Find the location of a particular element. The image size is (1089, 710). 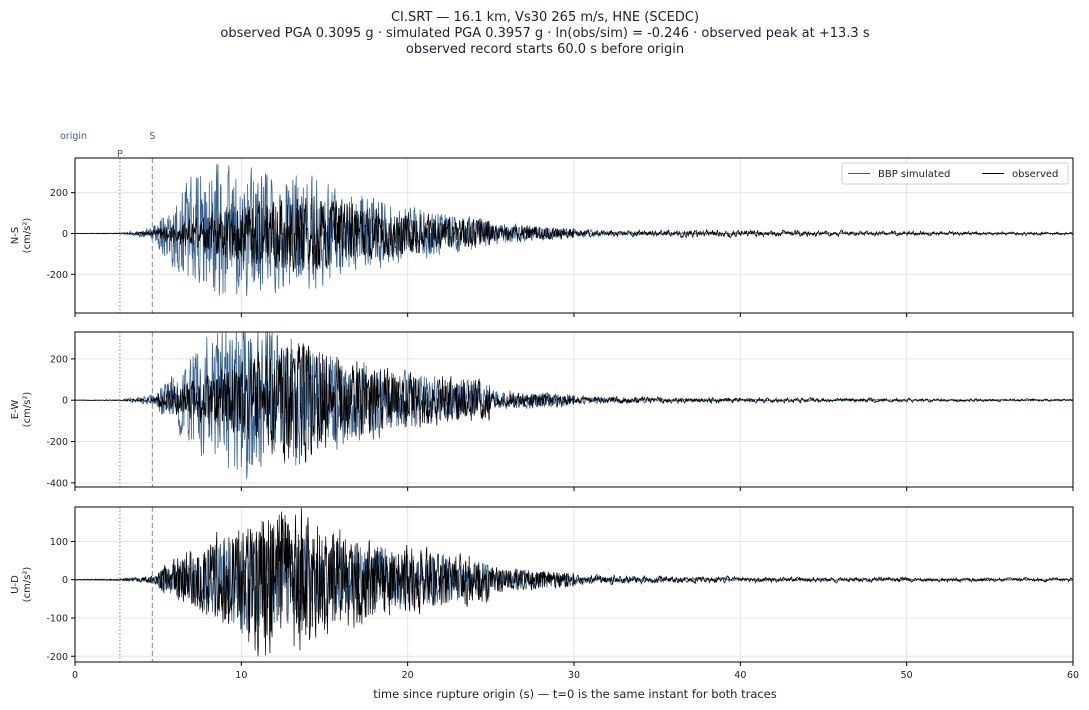

x-tick-label: 50 is located at coordinates (907, 675).